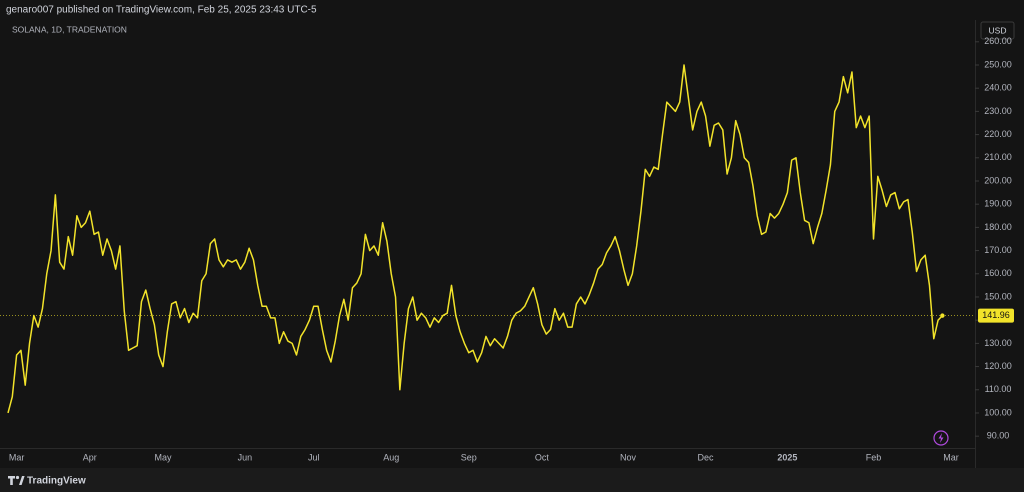 This screenshot has height=492, width=1024. Describe the element at coordinates (469, 457) in the screenshot. I see `x-tick-label: Sep` at that location.